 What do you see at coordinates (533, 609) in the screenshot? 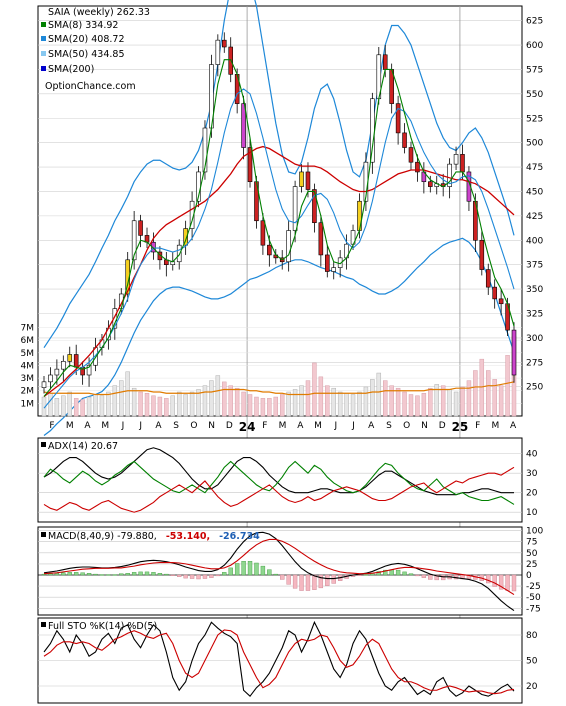
I see `indicator-tick-label: -75` at bounding box center [533, 609].